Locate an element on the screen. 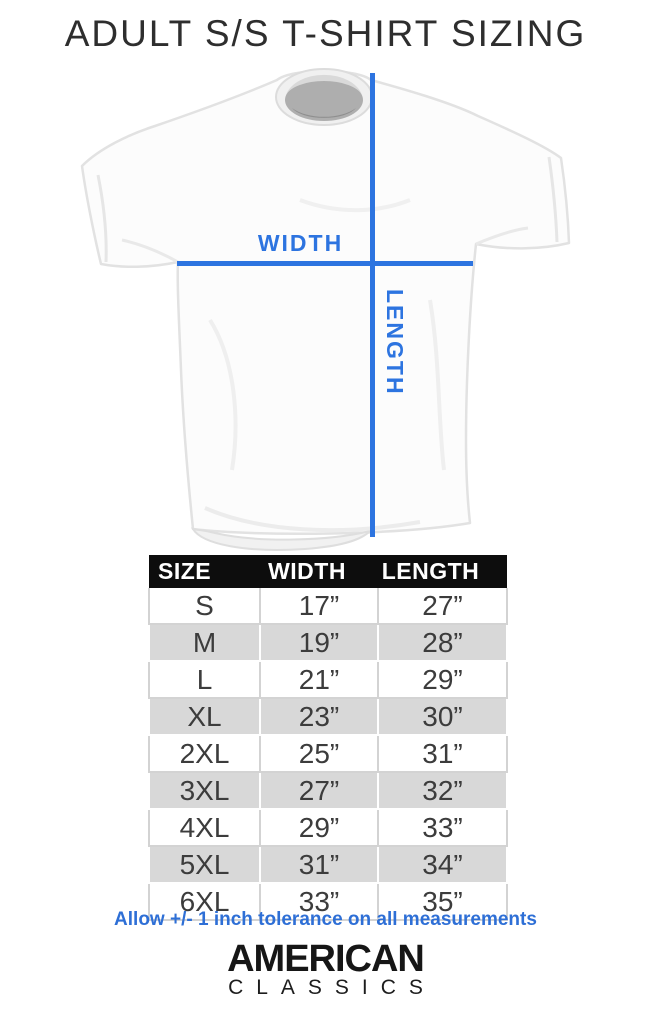 The height and width of the screenshot is (1024, 651). brand-subname: CLASSICS is located at coordinates (332, 987).